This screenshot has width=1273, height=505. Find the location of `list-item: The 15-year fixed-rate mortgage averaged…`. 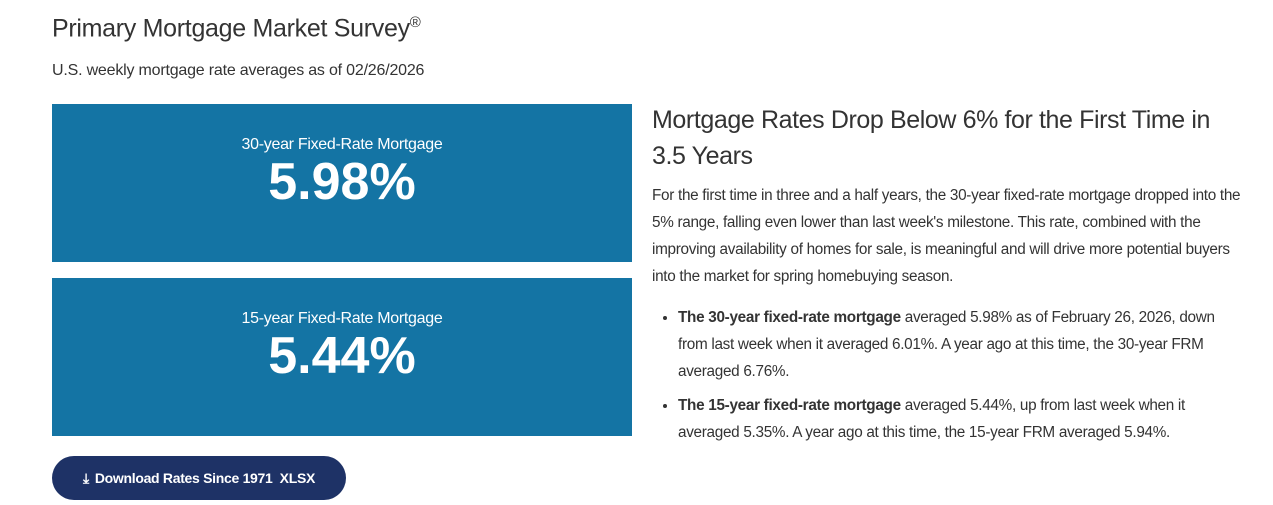

list-item: The 15-year fixed-rate mortgage averaged… is located at coordinates (960, 419).